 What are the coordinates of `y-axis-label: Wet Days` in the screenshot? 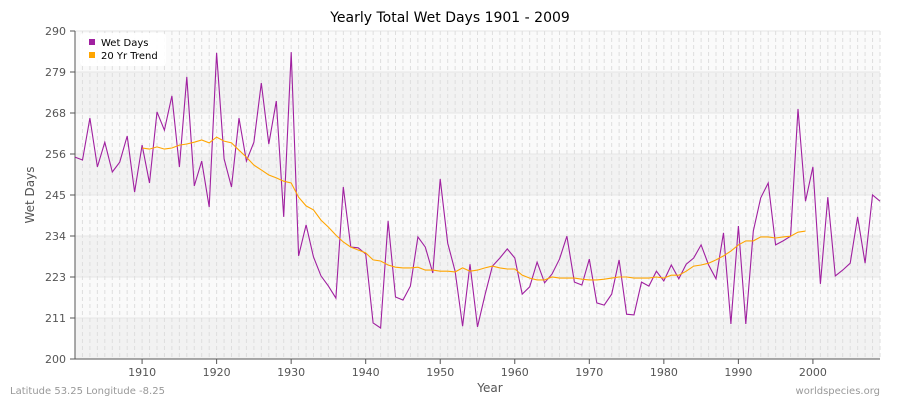 It's located at (30, 194).